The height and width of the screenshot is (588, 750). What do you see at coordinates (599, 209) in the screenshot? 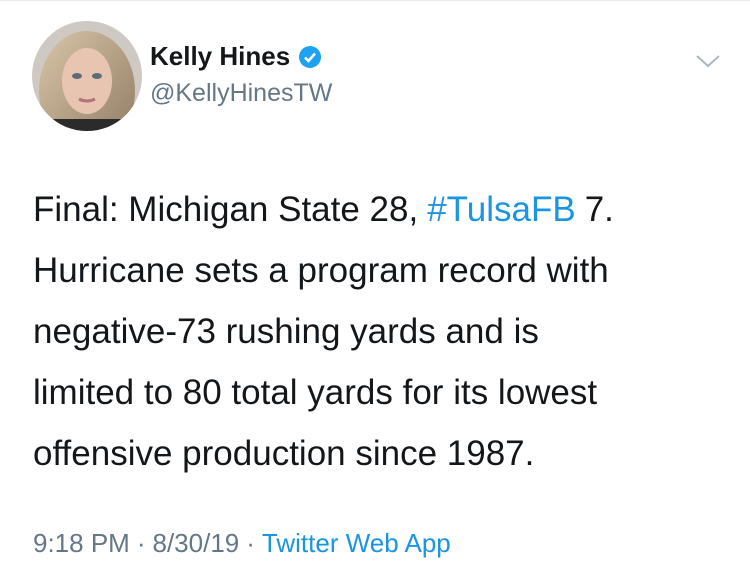
I see `text-segment: 7.` at bounding box center [599, 209].